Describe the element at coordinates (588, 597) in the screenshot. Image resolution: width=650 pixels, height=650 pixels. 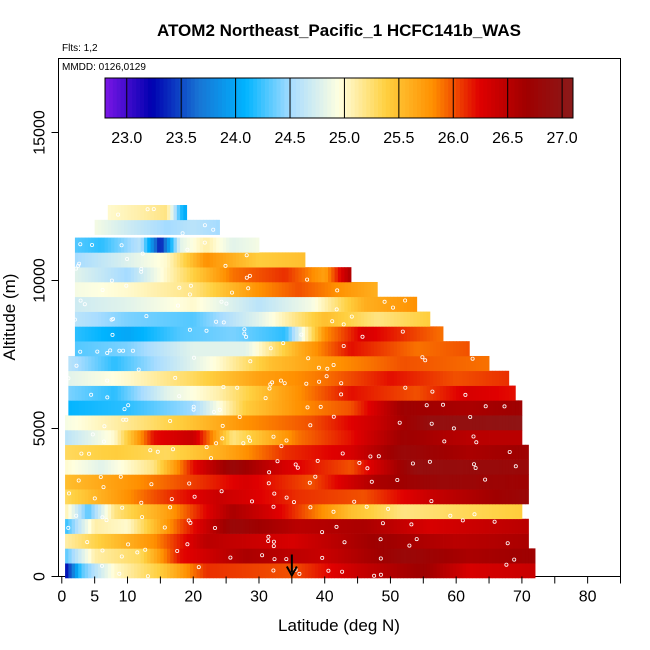
I see `x-tick-label: 80` at that location.